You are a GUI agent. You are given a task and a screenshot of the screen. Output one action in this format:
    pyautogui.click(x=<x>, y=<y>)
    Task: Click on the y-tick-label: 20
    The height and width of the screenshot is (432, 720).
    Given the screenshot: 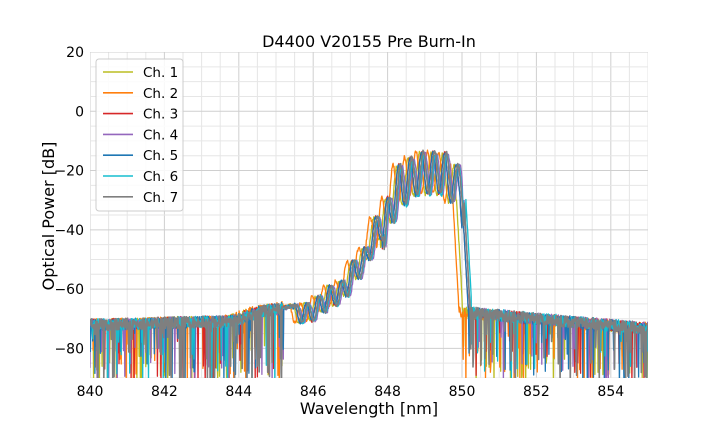 What is the action you would take?
    pyautogui.click(x=75, y=53)
    